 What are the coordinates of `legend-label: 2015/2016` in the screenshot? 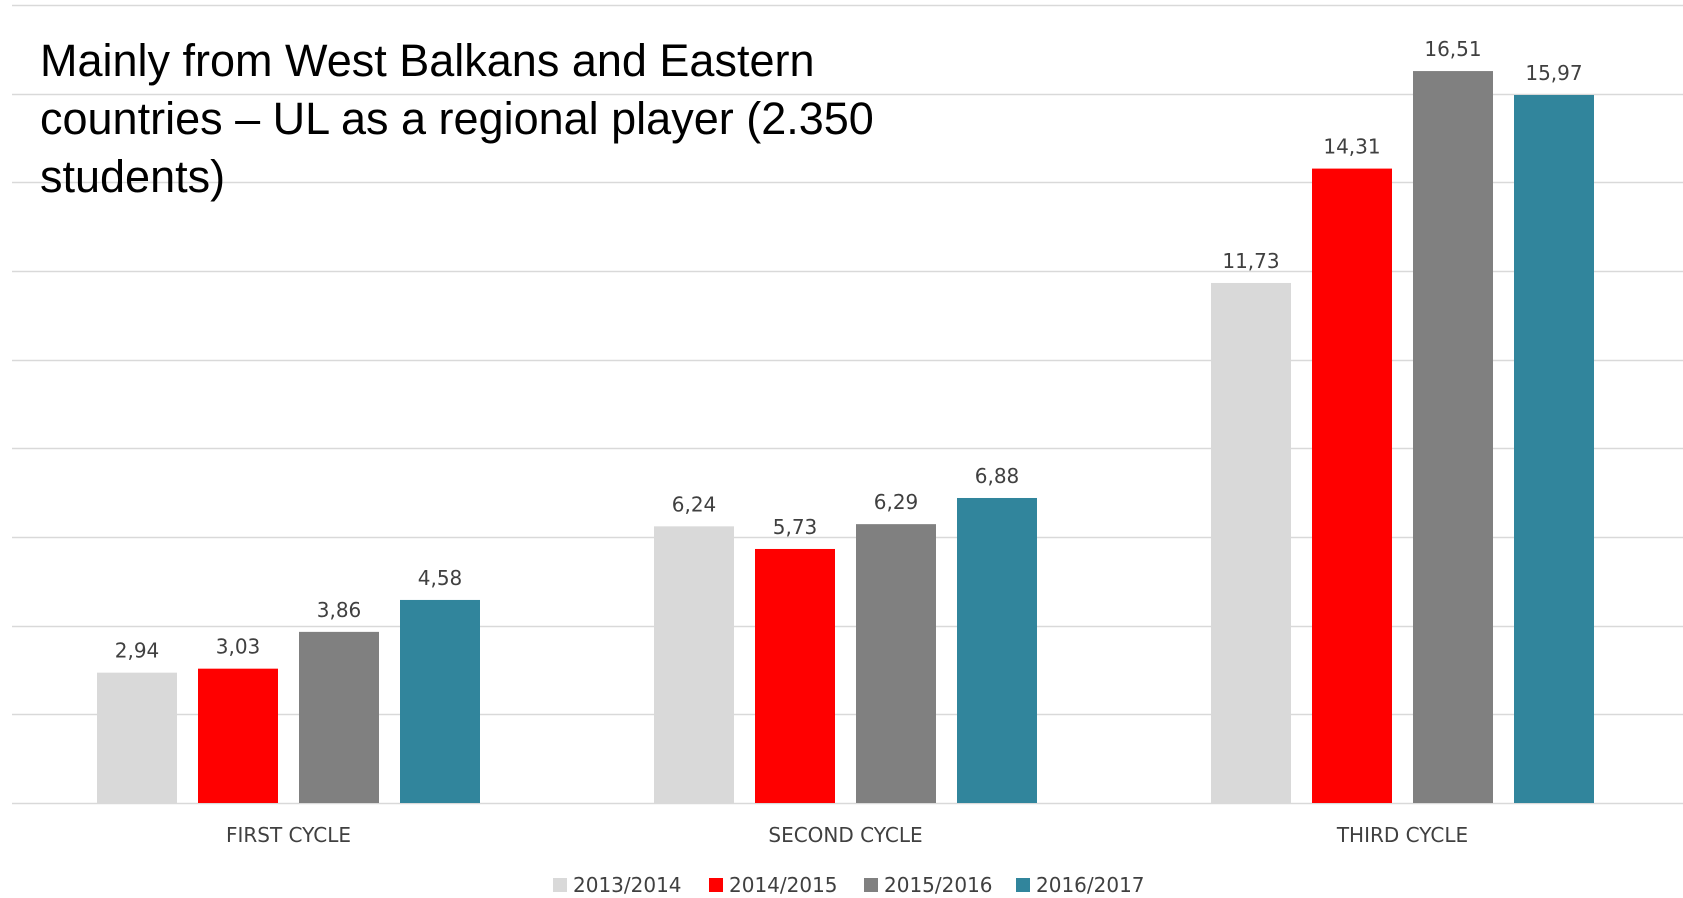 It's located at (938, 885).